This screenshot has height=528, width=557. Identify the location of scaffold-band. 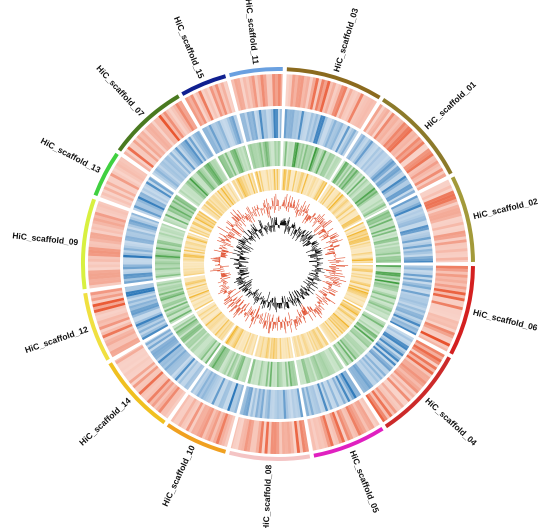
(148, 123).